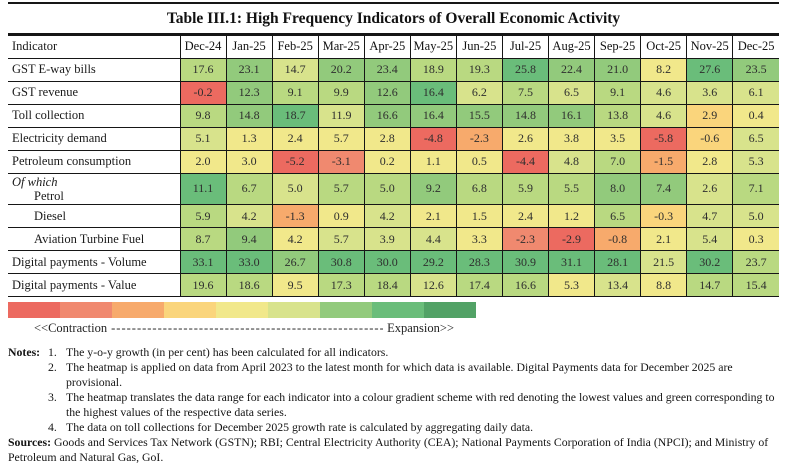 This screenshot has width=787, height=465. I want to click on heatmap-cell: 14.7, so click(710, 285).